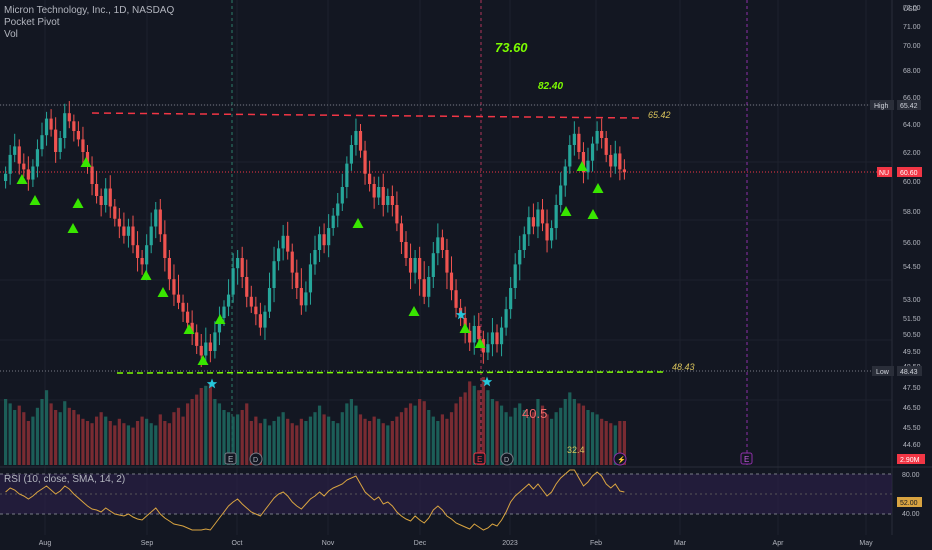  I want to click on high-tag: High 65.42, so click(895, 105).